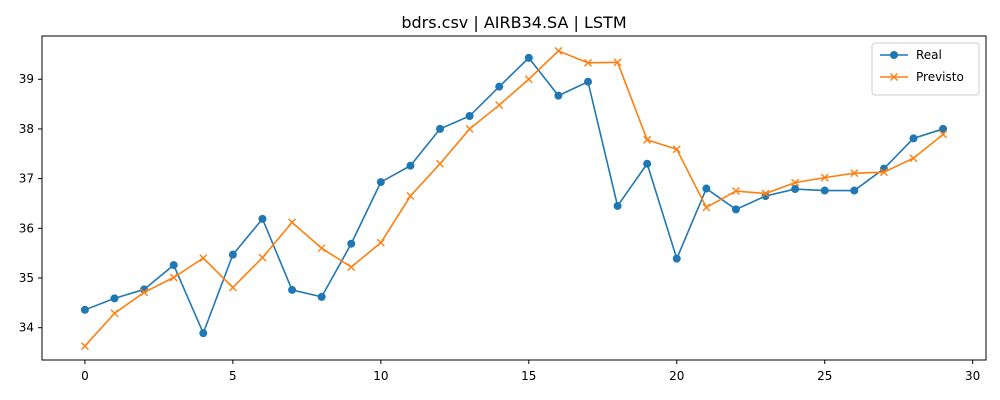  I want to click on y-tick-label: 38, so click(26, 129).